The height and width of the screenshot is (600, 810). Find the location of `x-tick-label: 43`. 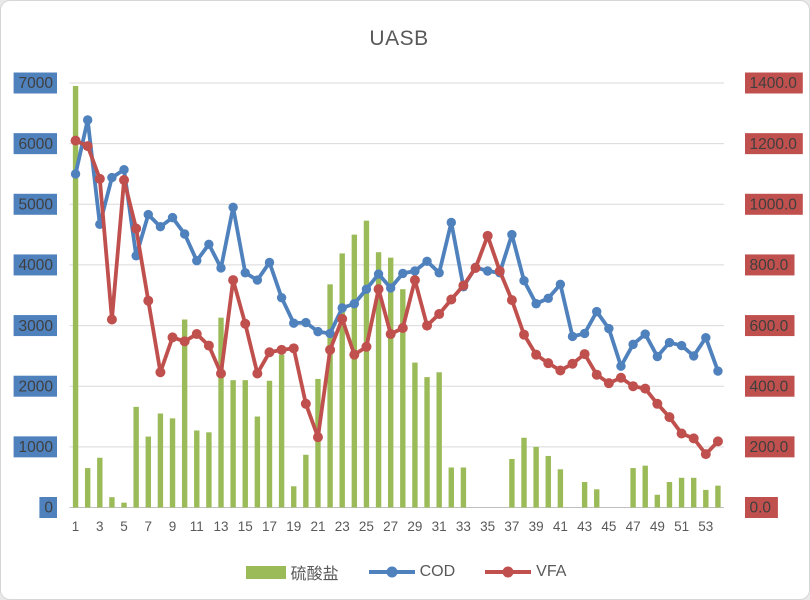

x-tick-label: 43 is located at coordinates (584, 526).